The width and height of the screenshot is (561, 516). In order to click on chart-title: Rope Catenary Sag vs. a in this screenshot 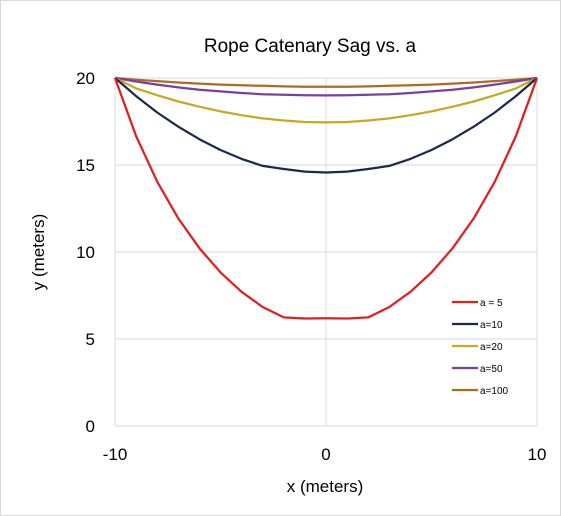, I will do `click(310, 46)`.